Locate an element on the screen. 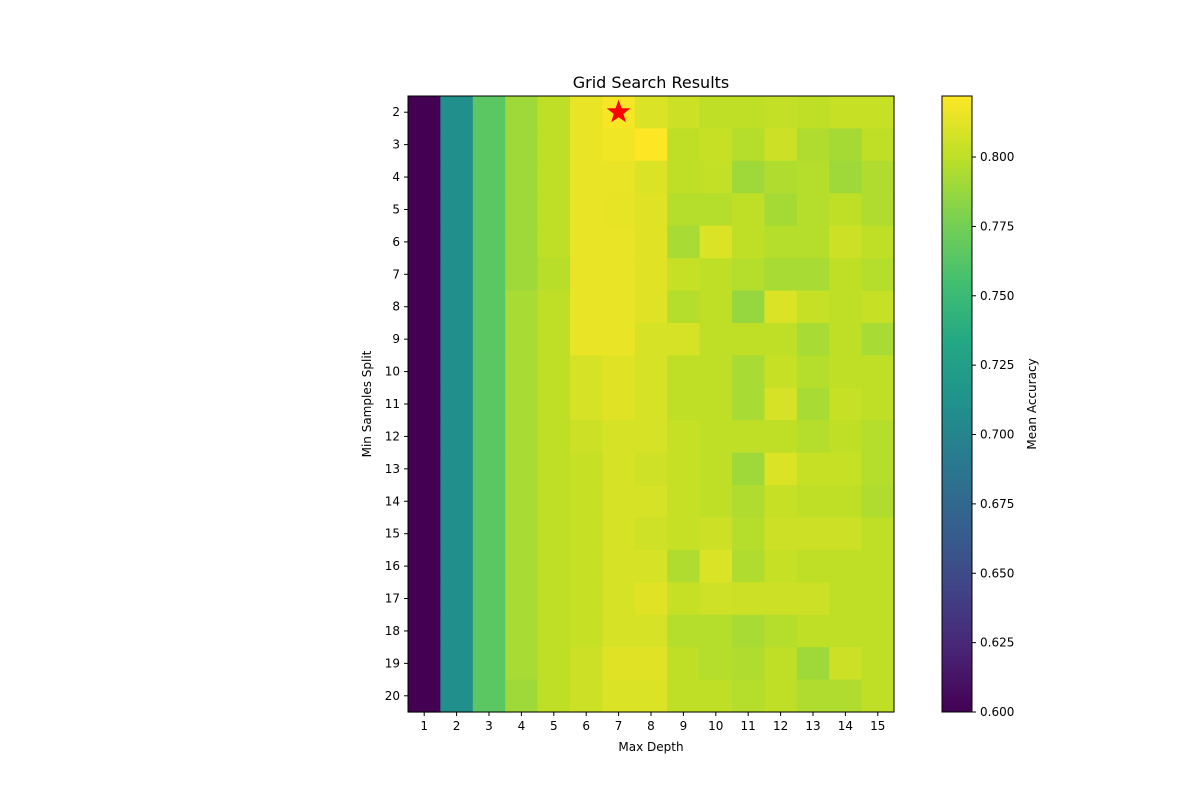  colorbar-tick-label: 0.750 is located at coordinates (997, 296).